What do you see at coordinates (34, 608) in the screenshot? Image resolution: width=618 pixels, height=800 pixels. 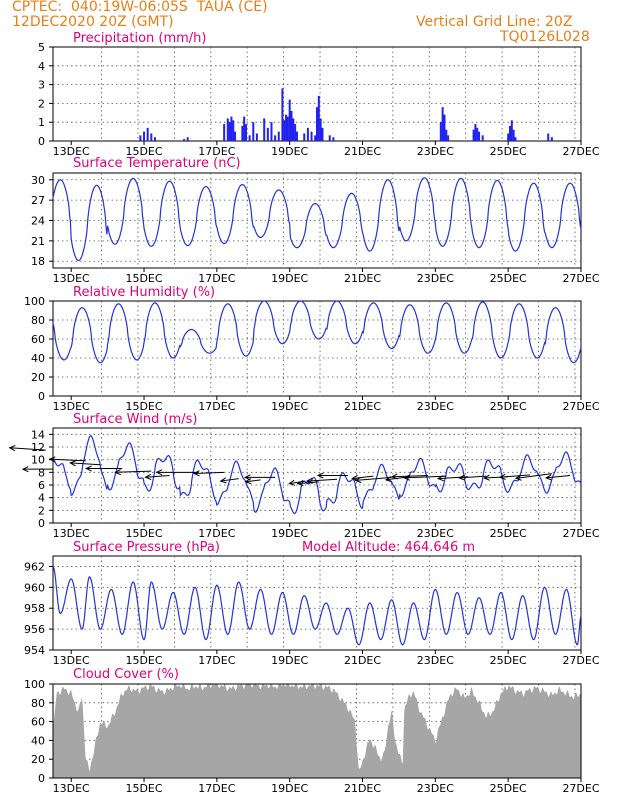 I see `surface_pressure-ytick-label: 958` at bounding box center [34, 608].